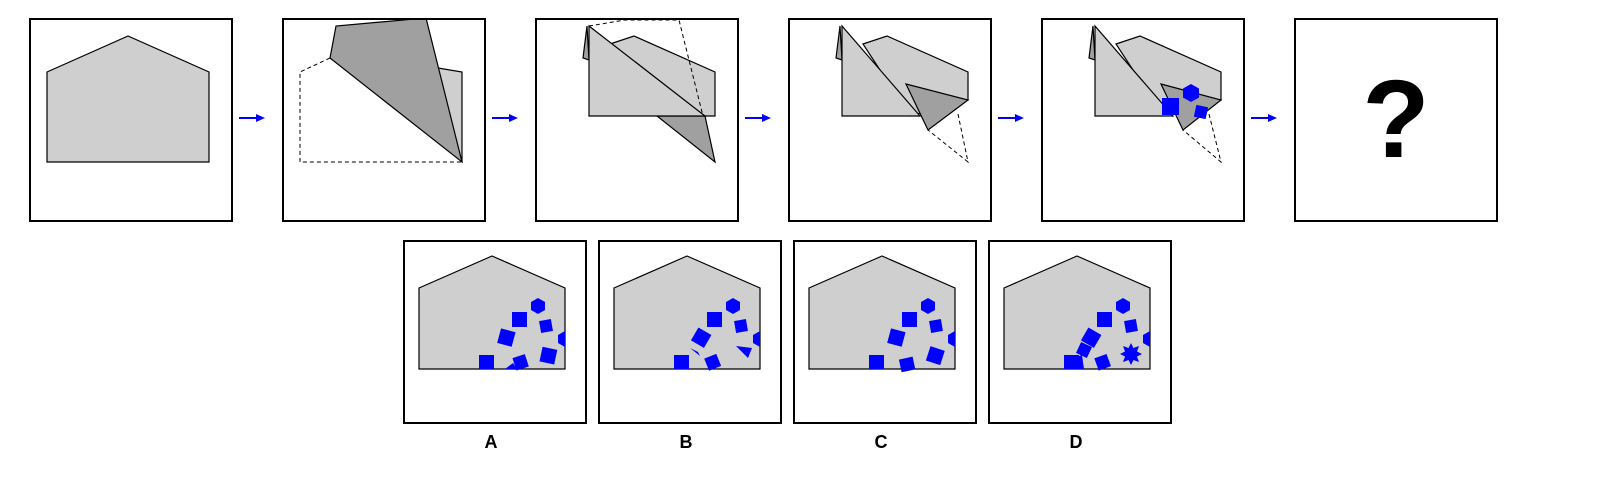 The image size is (1610, 490). Describe the element at coordinates (1131, 354) in the screenshot. I see `star-hole` at that location.